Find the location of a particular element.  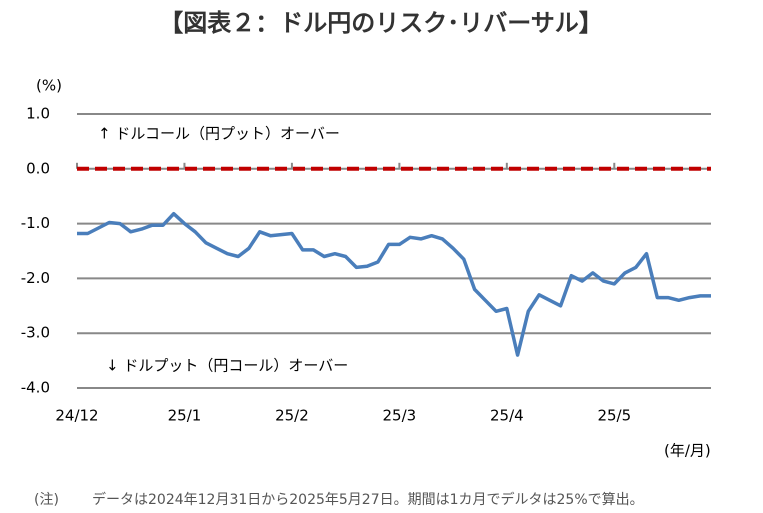

y-tick-label: -1.0 is located at coordinates (35, 223).